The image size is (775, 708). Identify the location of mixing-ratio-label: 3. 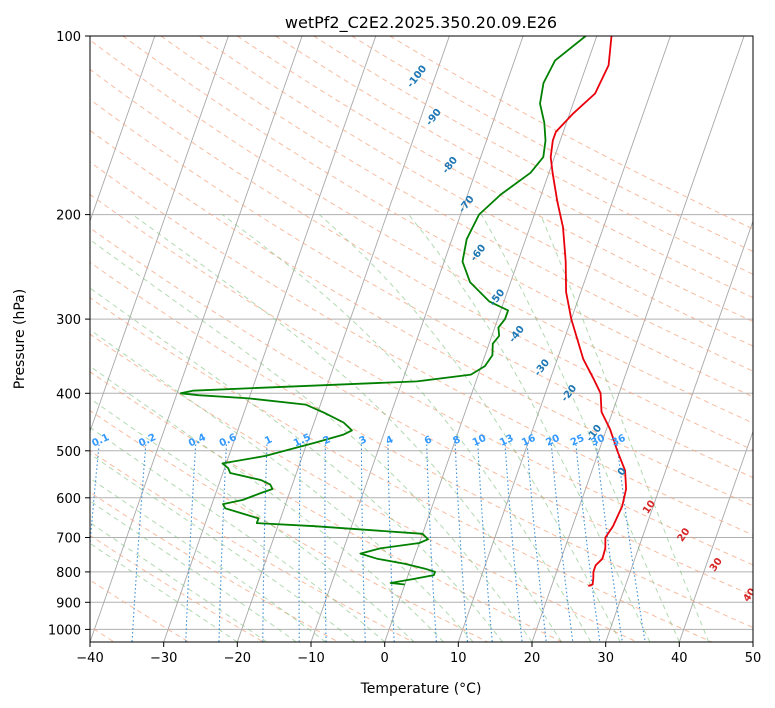
(363, 440).